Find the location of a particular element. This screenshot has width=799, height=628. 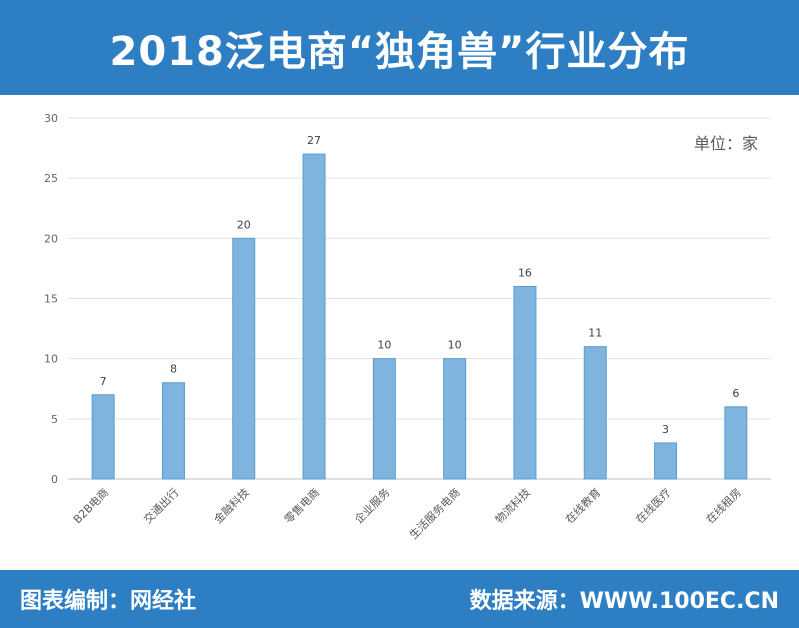

y-tick-label: 15 is located at coordinates (51, 299).